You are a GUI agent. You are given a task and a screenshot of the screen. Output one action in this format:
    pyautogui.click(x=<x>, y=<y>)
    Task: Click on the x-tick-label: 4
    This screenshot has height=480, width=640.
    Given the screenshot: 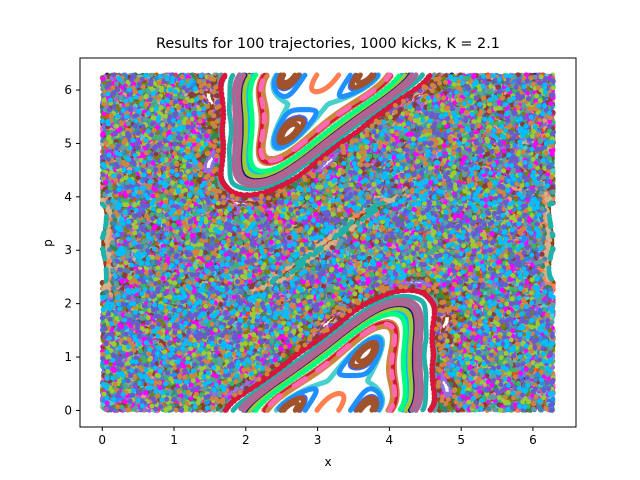 What is the action you would take?
    pyautogui.click(x=390, y=440)
    